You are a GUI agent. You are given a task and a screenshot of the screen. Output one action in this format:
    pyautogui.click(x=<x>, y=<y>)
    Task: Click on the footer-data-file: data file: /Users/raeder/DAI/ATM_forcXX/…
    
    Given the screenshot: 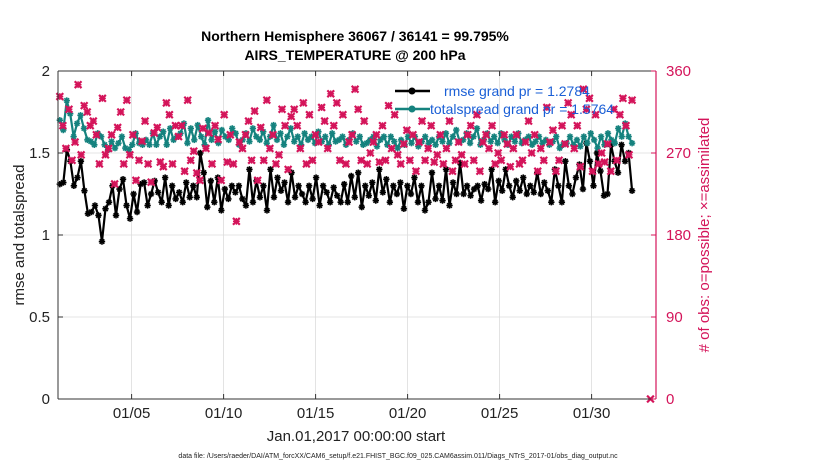 What is the action you would take?
    pyautogui.click(x=398, y=456)
    